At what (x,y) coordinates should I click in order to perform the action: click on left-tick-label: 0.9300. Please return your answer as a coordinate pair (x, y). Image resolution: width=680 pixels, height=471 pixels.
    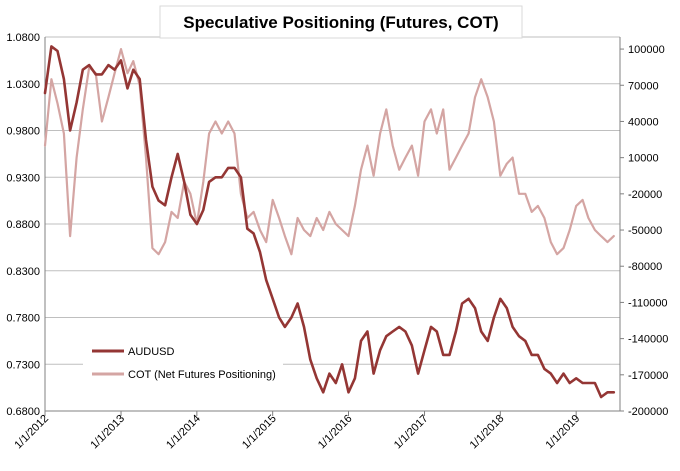
    Looking at the image, I should click on (23, 178).